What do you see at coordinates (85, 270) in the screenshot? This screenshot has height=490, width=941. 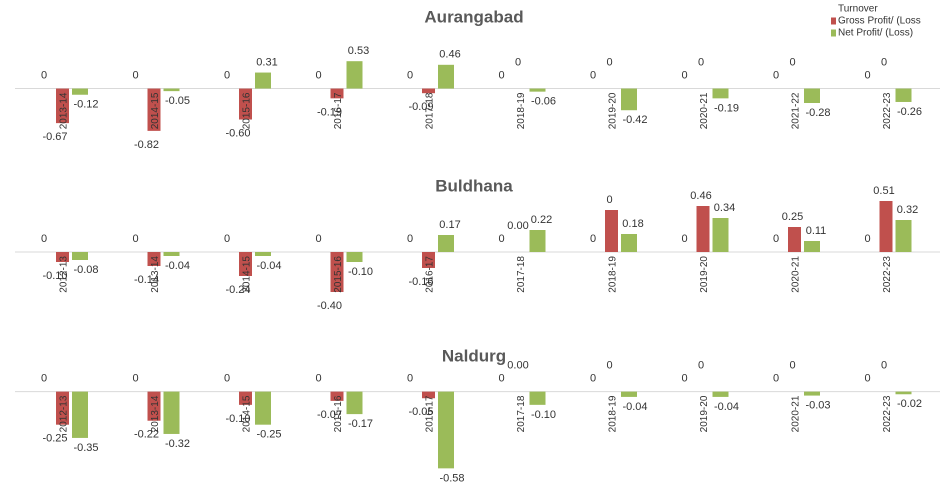 I see `data-label: -0.08` at bounding box center [85, 270].